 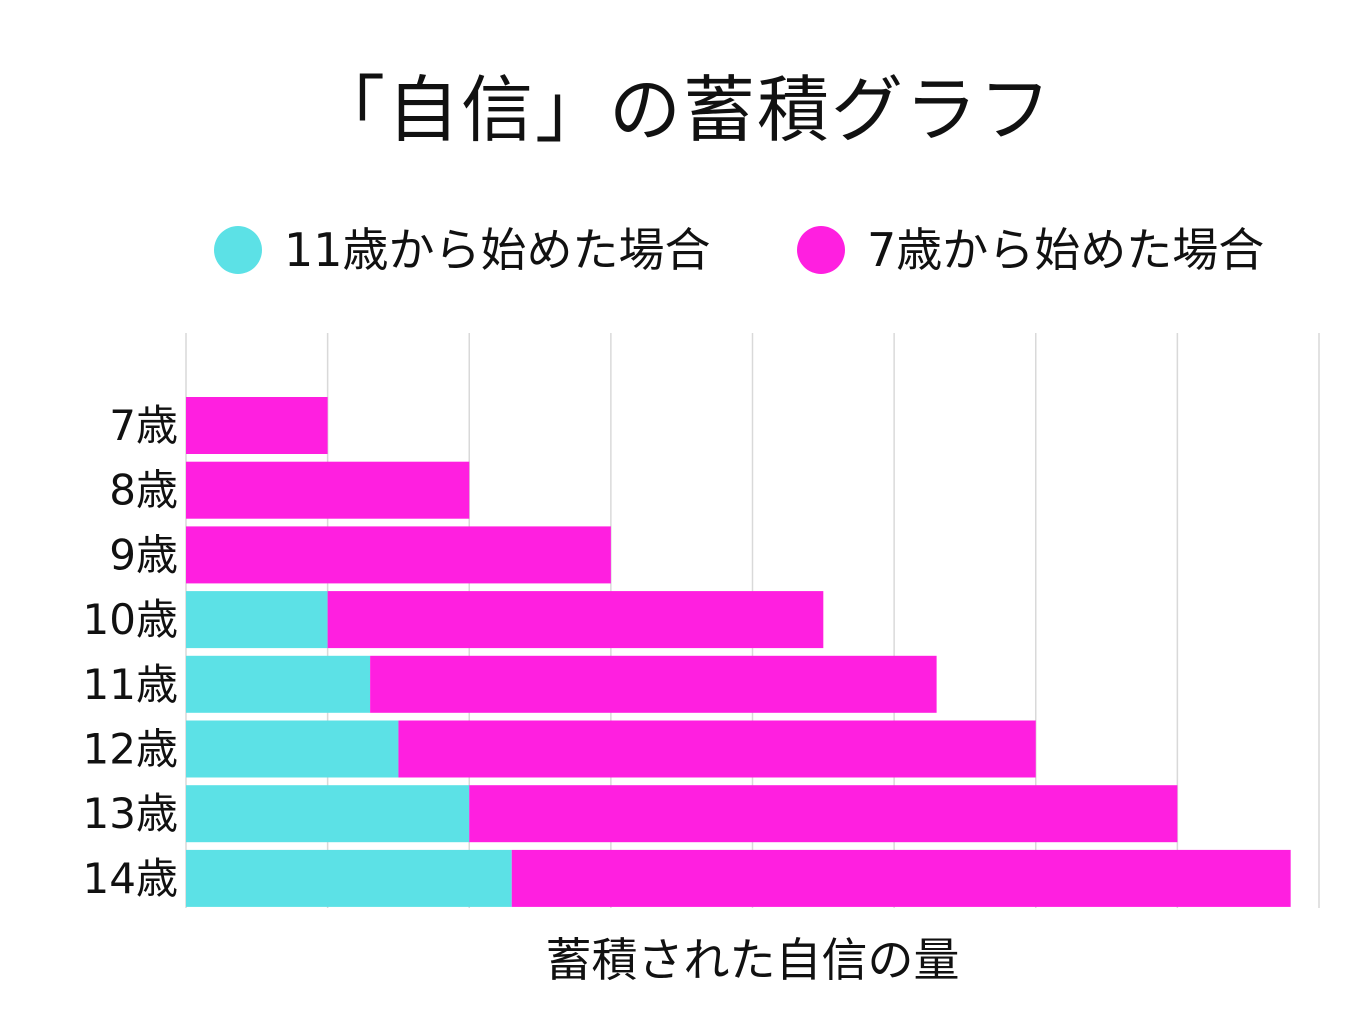 What do you see at coordinates (130, 813) in the screenshot?
I see `y-tick-label-7: 13歳` at bounding box center [130, 813].